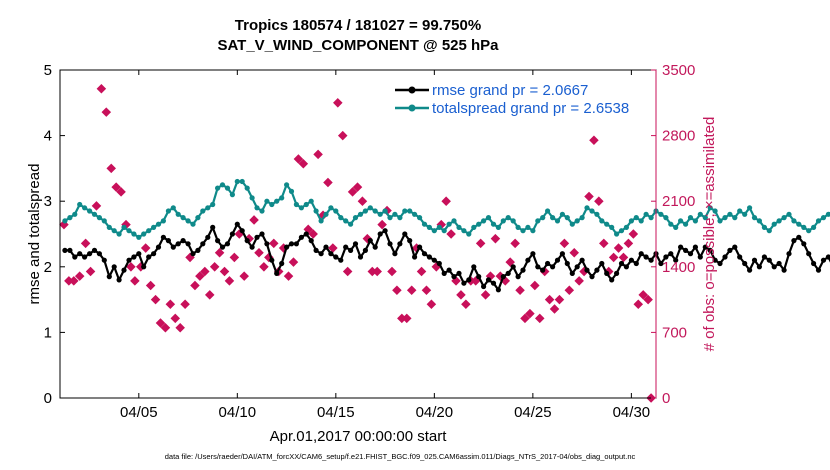  Describe the element at coordinates (678, 70) in the screenshot. I see `y-right-tick-label: 3500` at that location.